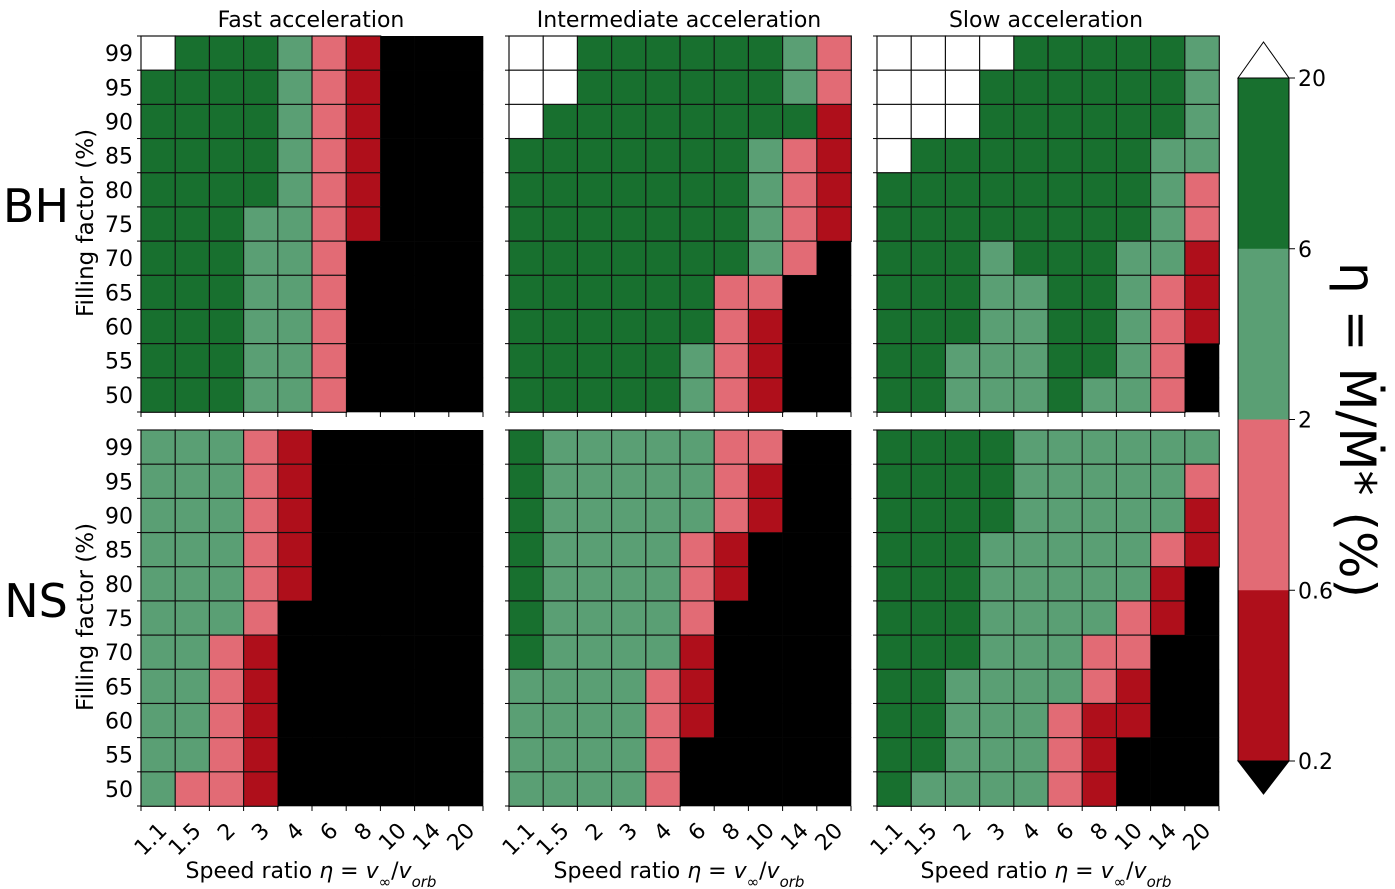 The height and width of the screenshot is (889, 1395). I want to click on colorbar-label: η = Ṁ/Ṁ* (%), so click(1357, 430).